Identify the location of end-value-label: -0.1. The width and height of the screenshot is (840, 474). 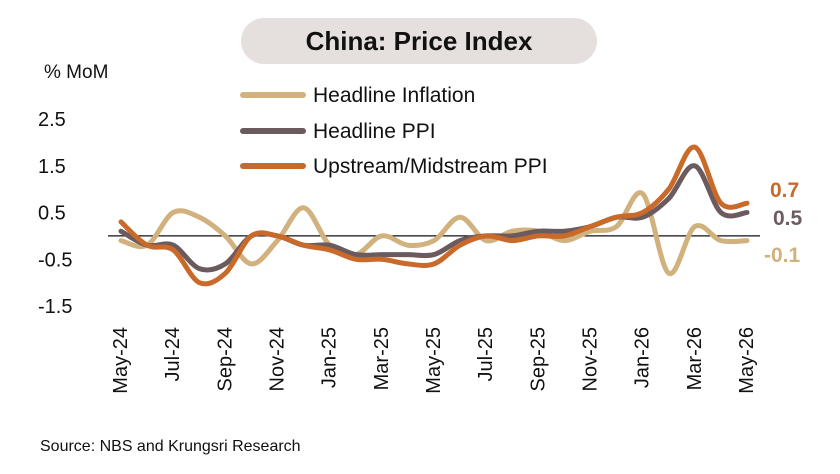
(782, 255).